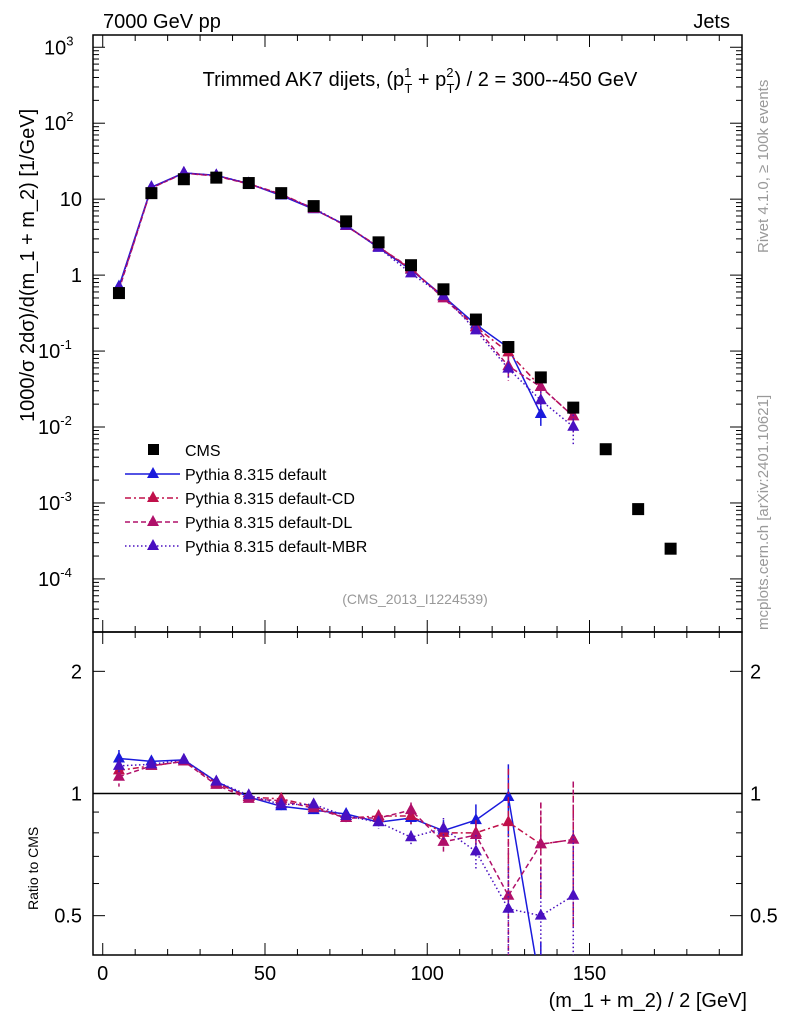 This screenshot has width=786, height=1024. What do you see at coordinates (76, 276) in the screenshot?
I see `y-tick-label: 1` at bounding box center [76, 276].